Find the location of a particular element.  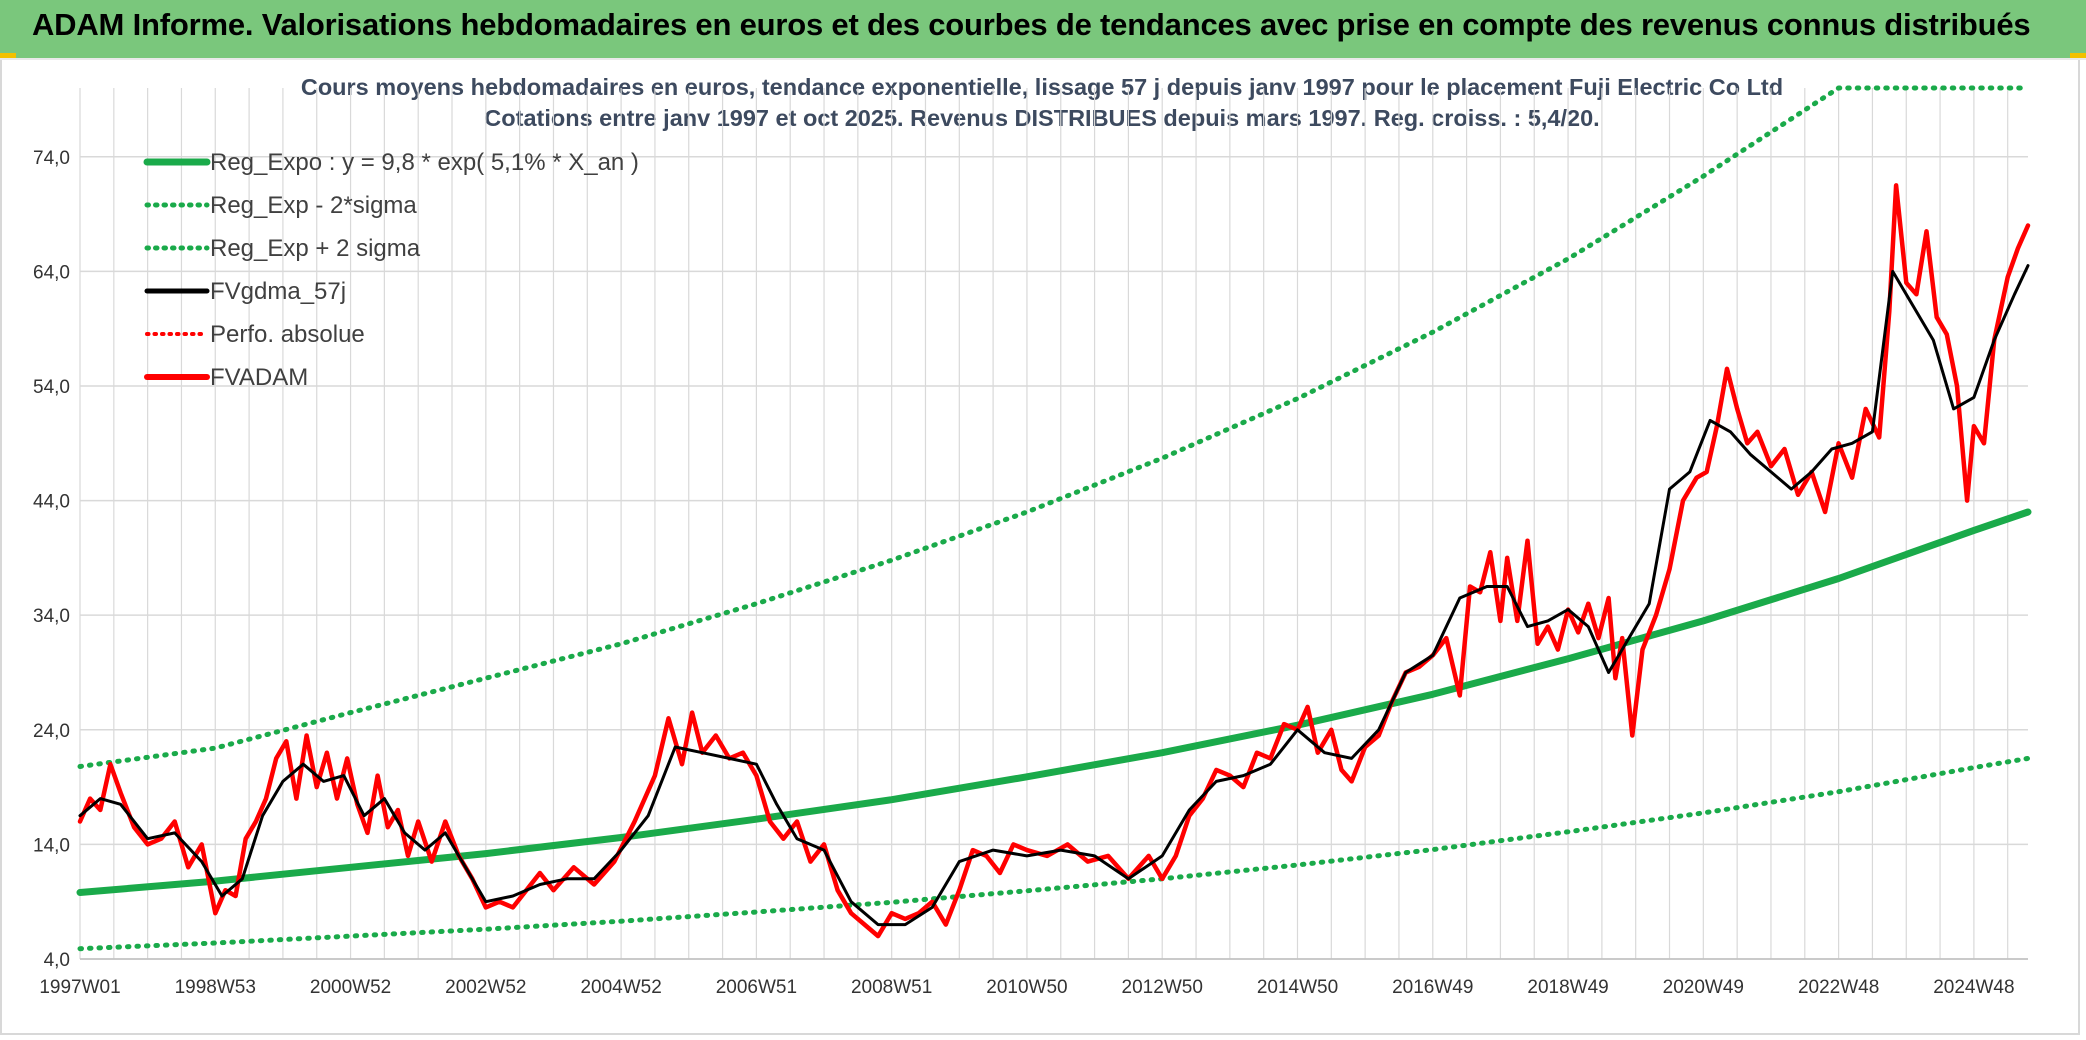

legend-label: Reg_Exp + 2 sigma is located at coordinates (315, 248).